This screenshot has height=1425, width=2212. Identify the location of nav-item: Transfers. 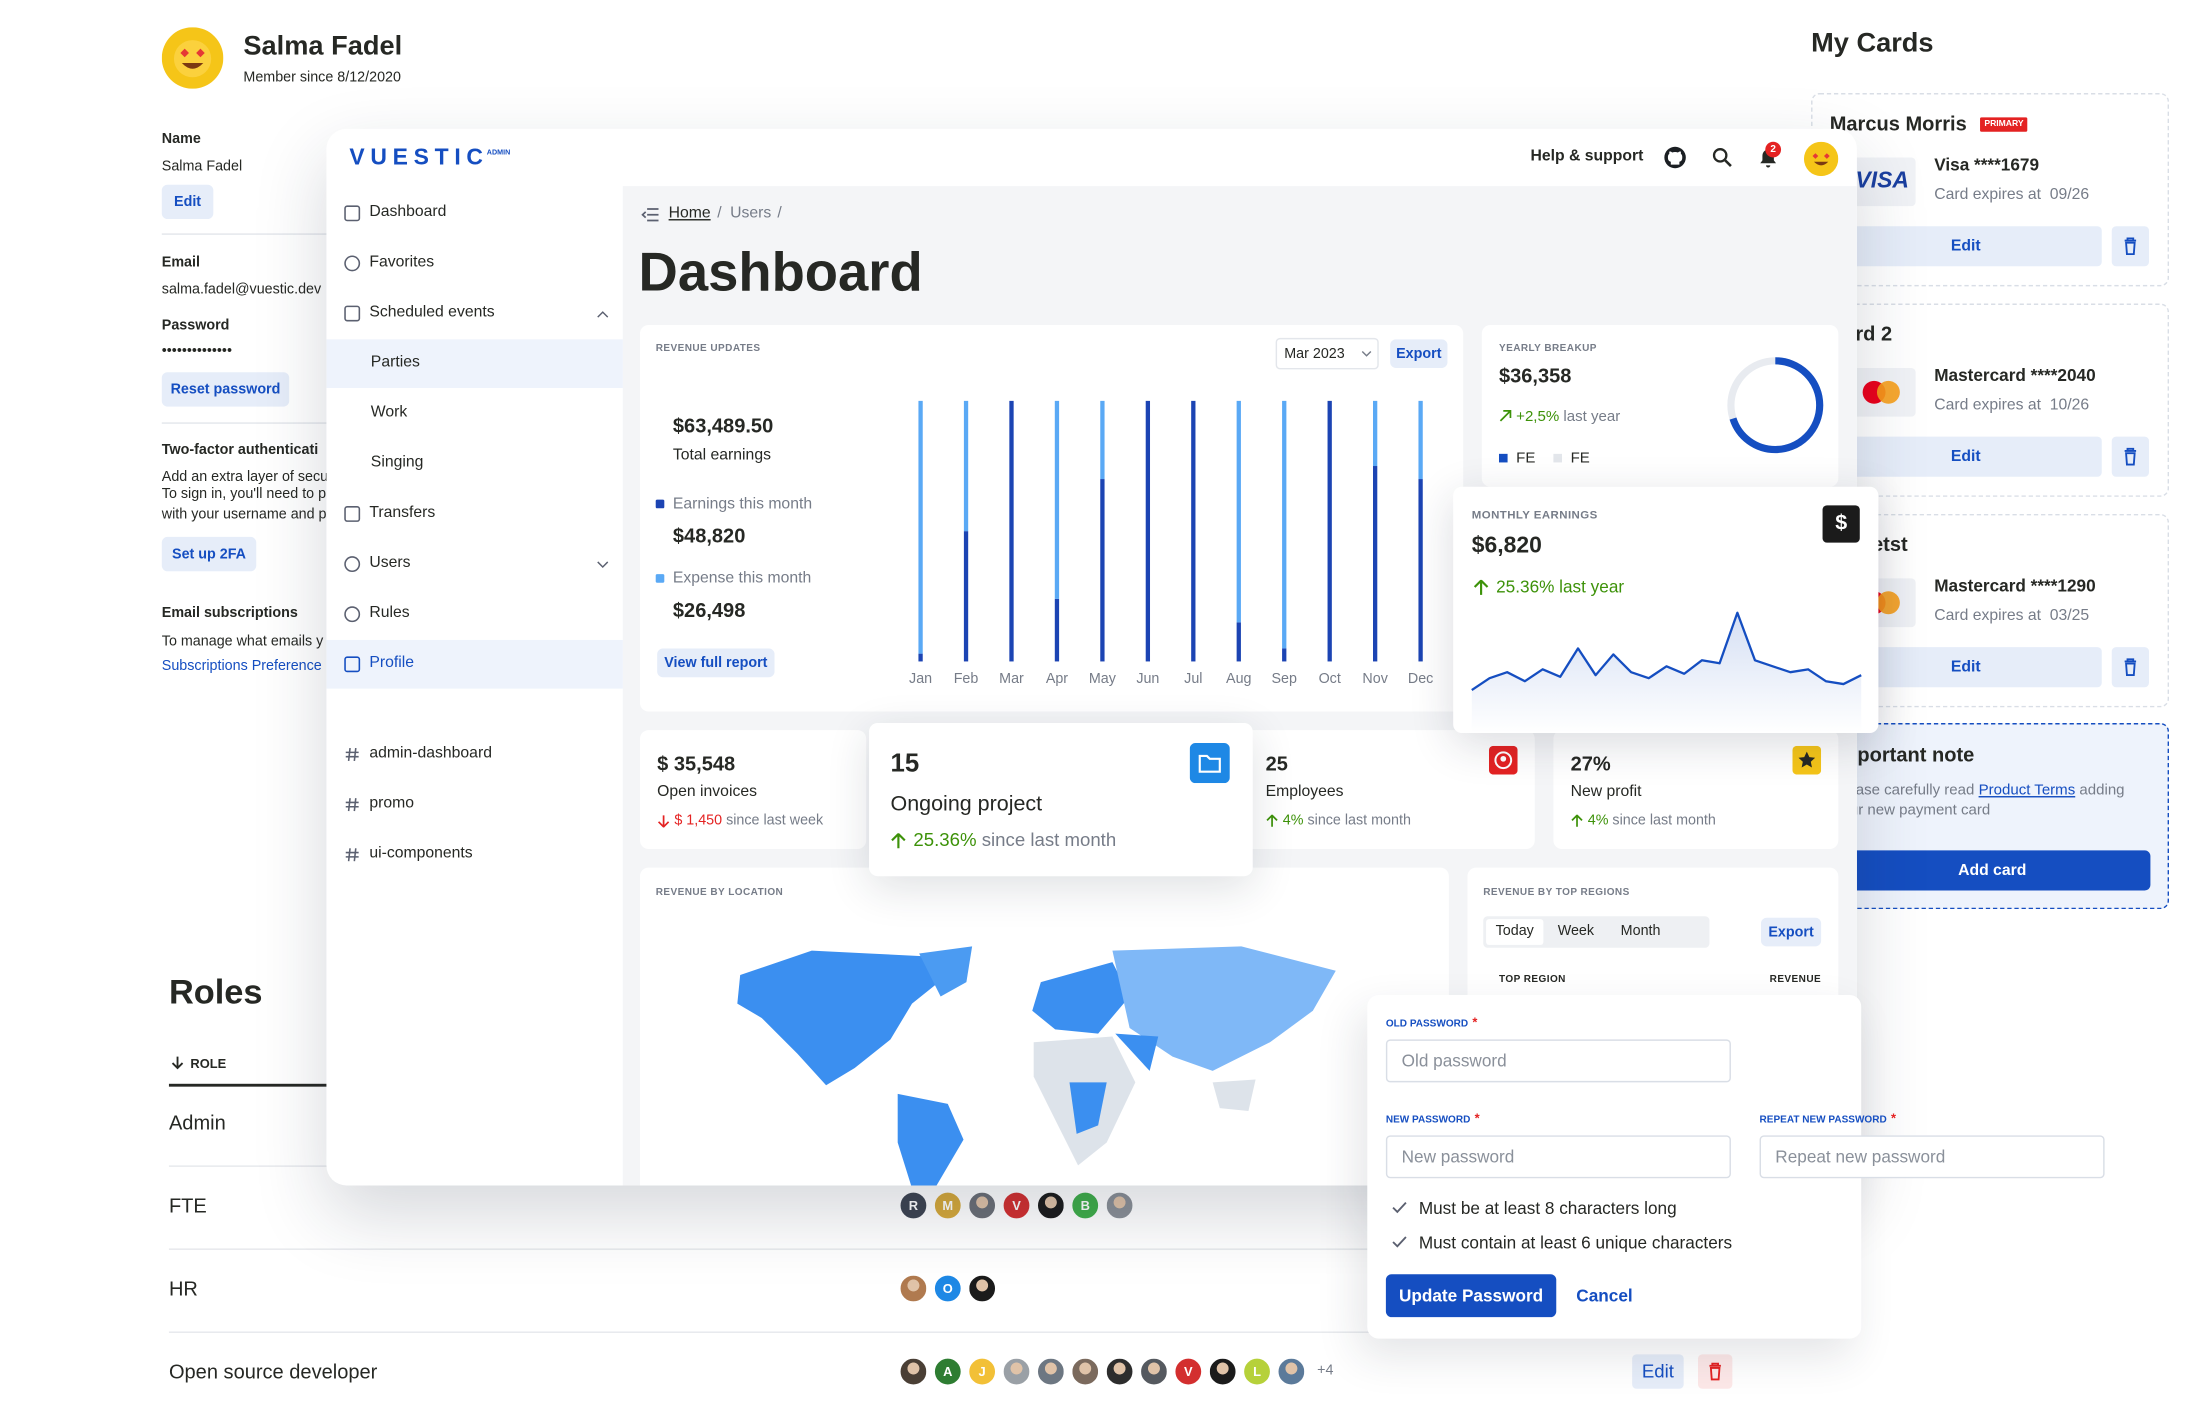
(402, 512).